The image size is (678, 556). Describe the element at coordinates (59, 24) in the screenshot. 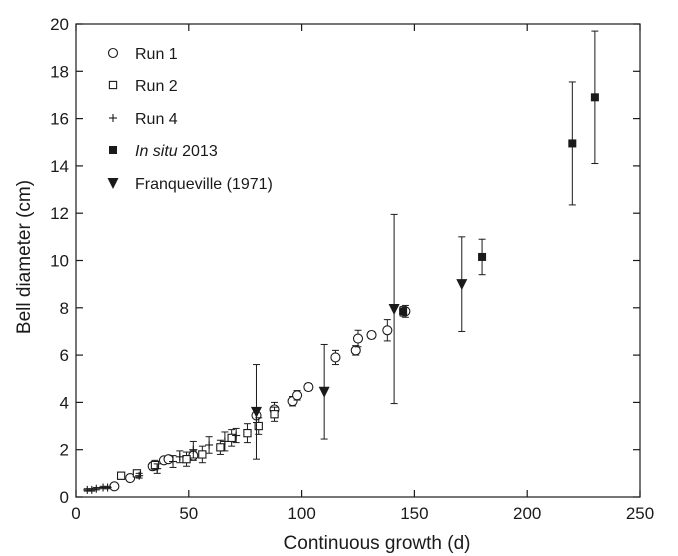

I see `y-tick-label: 20` at that location.